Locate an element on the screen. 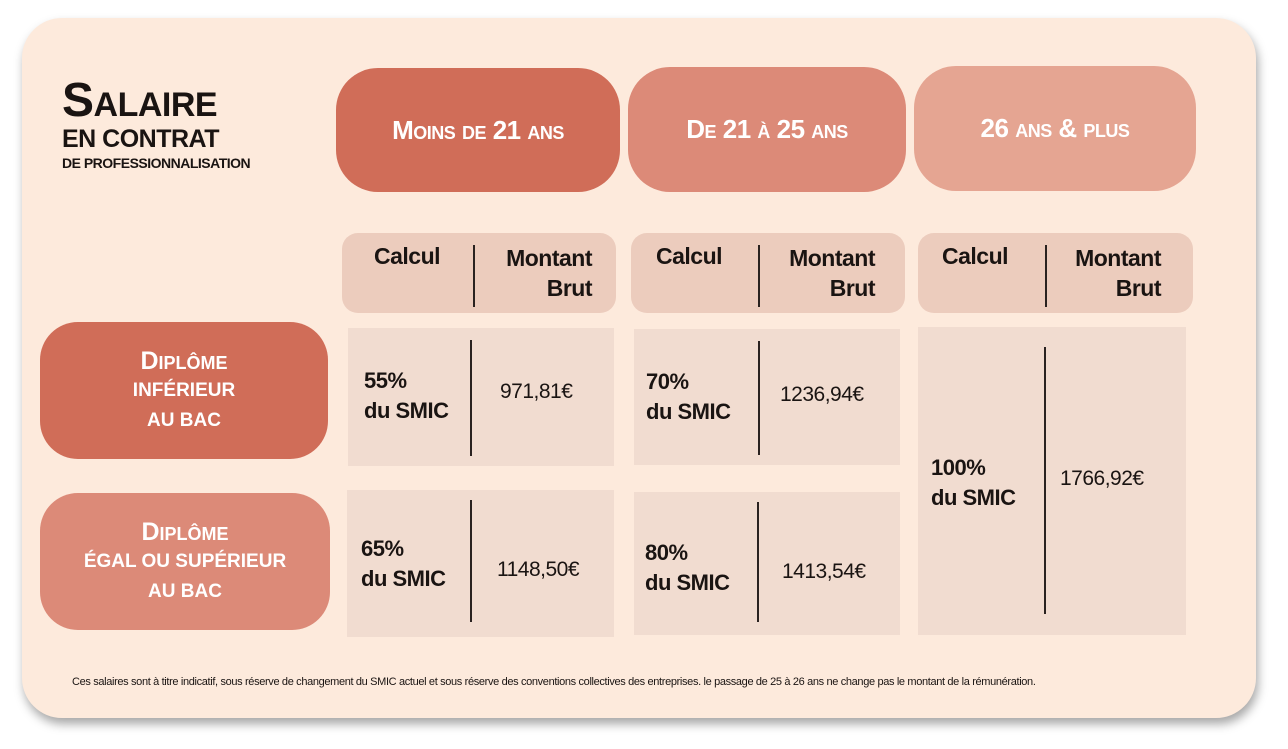 Image resolution: width=1288 pixels, height=749 pixels. calc-value: 65% du SMIC is located at coordinates (403, 564).